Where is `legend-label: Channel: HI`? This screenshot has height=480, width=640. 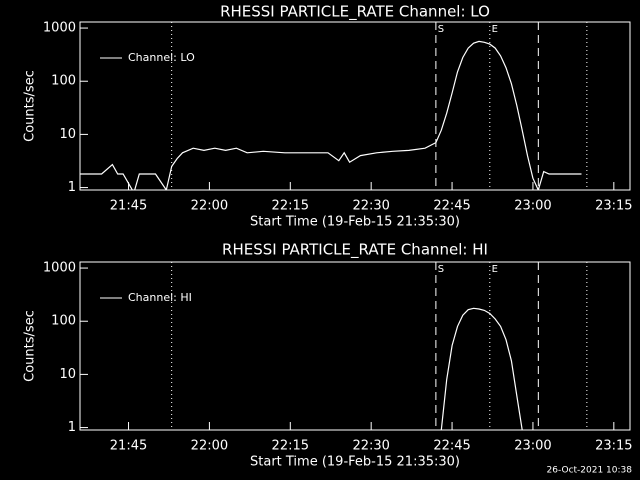
legend-label: Channel: HI is located at coordinates (160, 297).